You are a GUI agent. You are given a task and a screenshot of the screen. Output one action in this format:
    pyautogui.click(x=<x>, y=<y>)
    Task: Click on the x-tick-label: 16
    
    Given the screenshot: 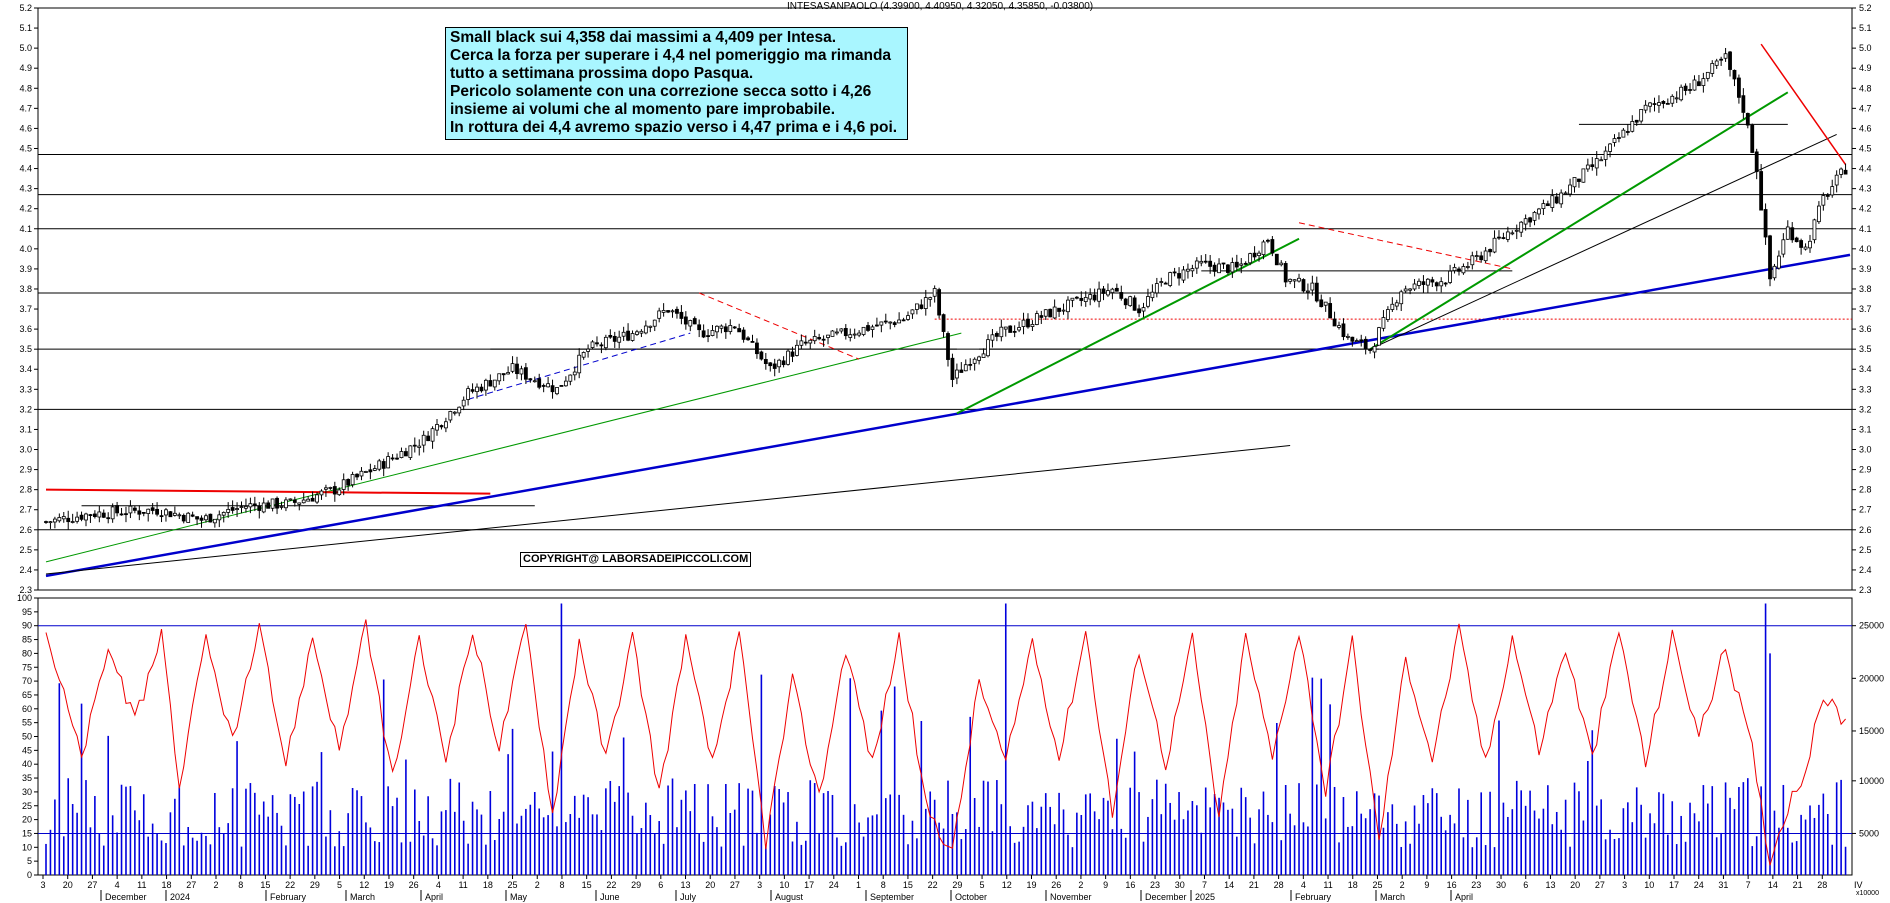 What is the action you would take?
    pyautogui.click(x=1452, y=885)
    